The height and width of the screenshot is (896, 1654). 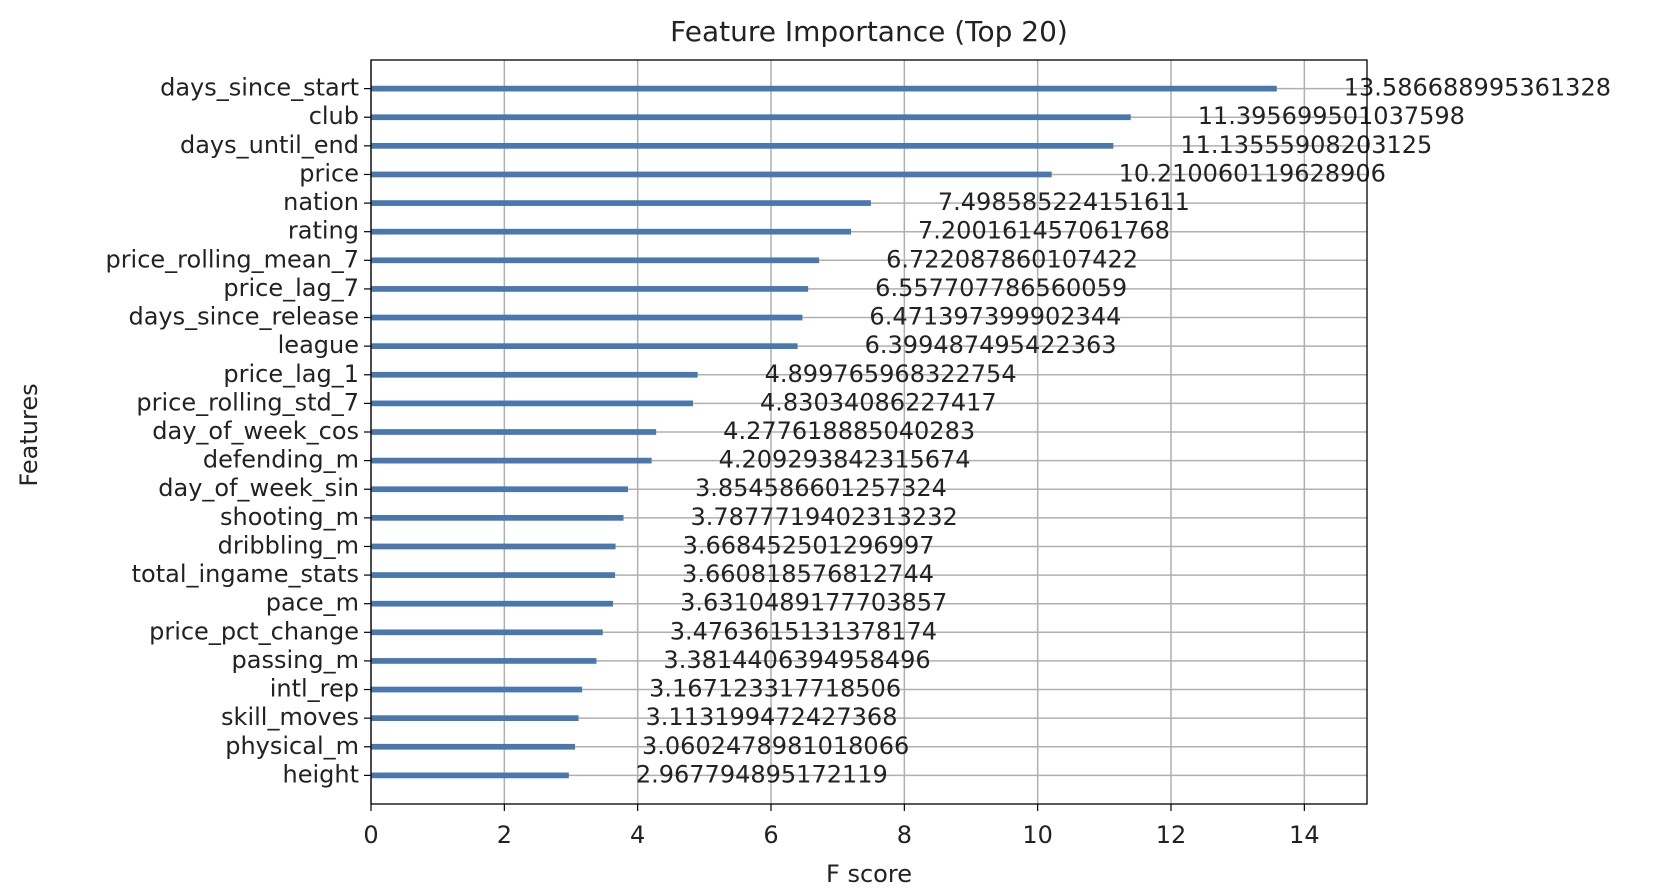 I want to click on y-tick-label: defending_m, so click(x=281, y=460).